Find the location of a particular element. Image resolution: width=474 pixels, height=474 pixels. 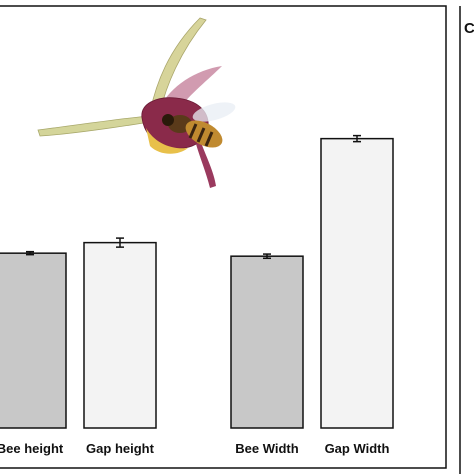

bar-bee-height is located at coordinates (33, 340).